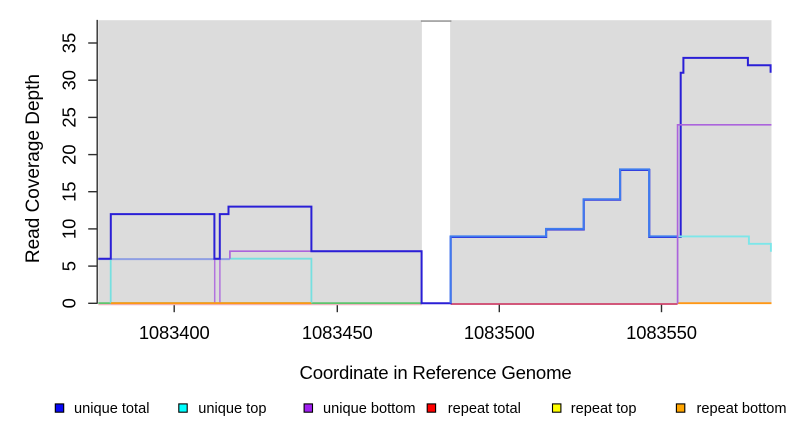 Image resolution: width=792 pixels, height=432 pixels. What do you see at coordinates (69, 80) in the screenshot?
I see `svg-text: 30` at bounding box center [69, 80].